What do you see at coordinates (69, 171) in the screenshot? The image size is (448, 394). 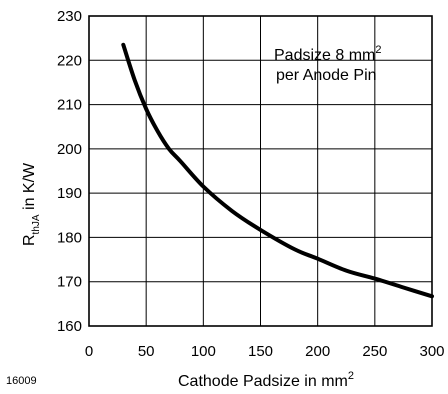 I see `y-tick-labels: 160 170 180 190 200 210 220 230` at bounding box center [69, 171].